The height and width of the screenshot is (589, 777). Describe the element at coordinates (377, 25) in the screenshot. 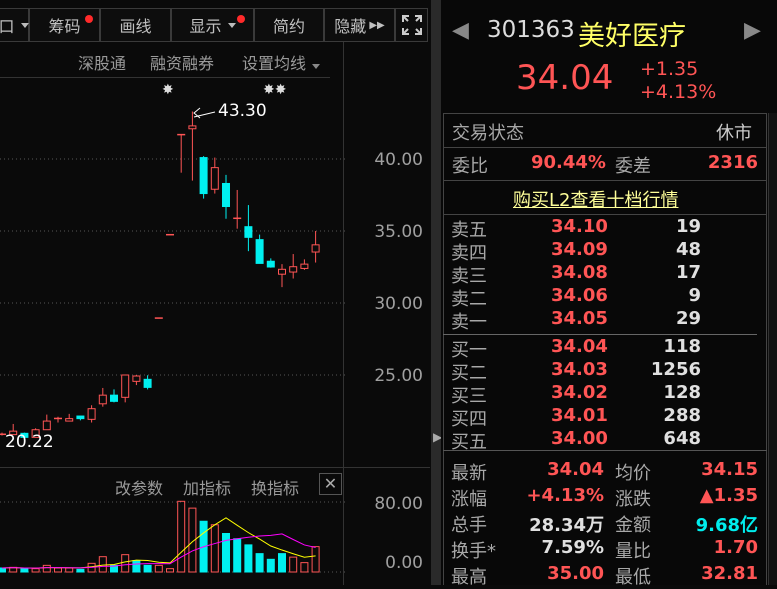

I see `double-arrow-icon: ▶▶` at that location.